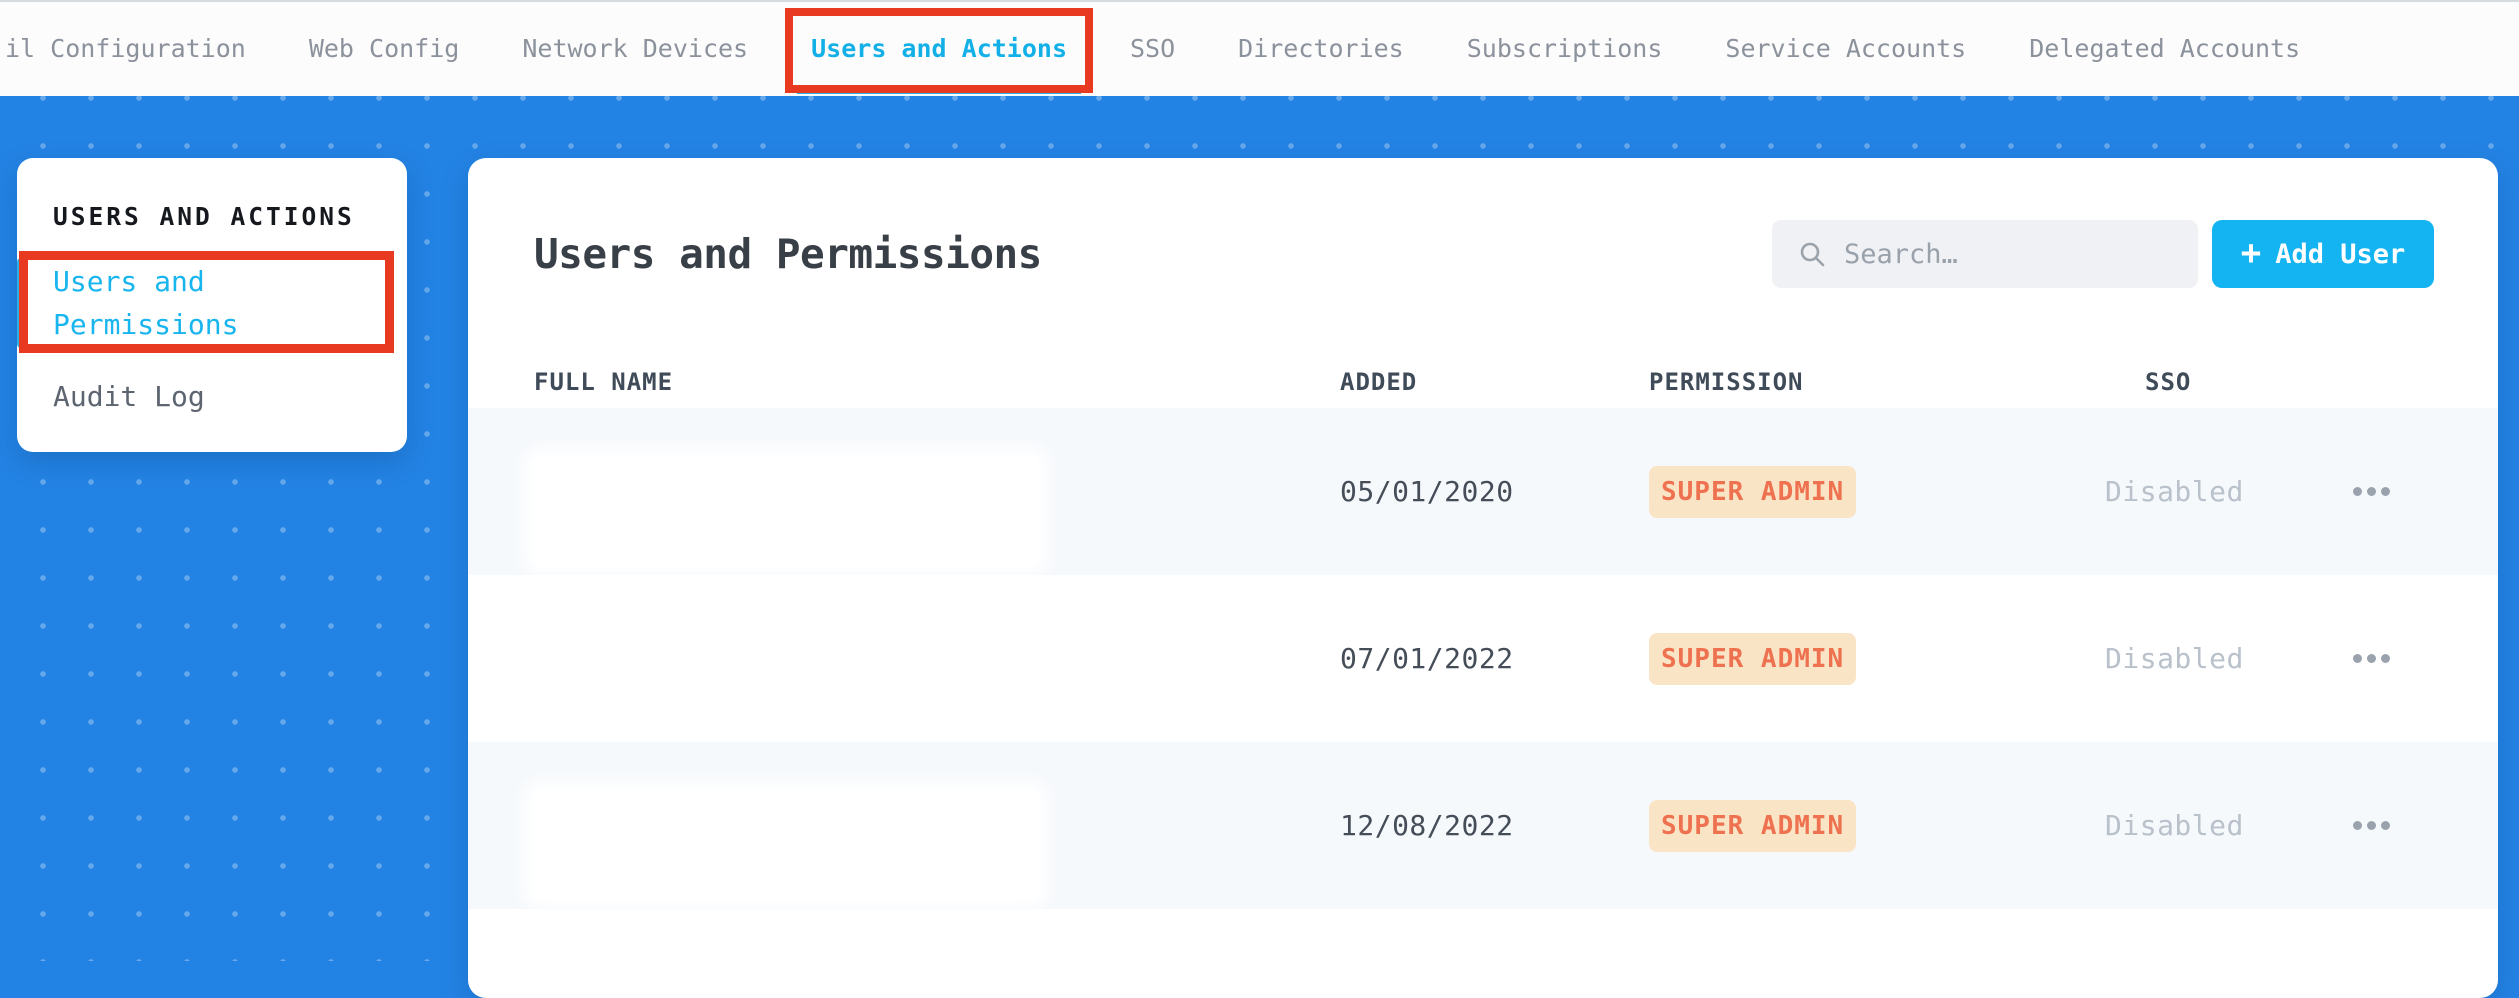 The width and height of the screenshot is (2519, 998). Describe the element at coordinates (2340, 254) in the screenshot. I see `add-user-button-label: Add User` at that location.